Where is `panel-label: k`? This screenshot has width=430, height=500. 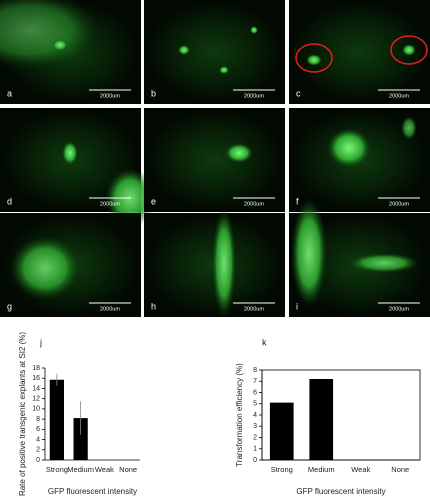
panel-label: k is located at coordinates (264, 342).